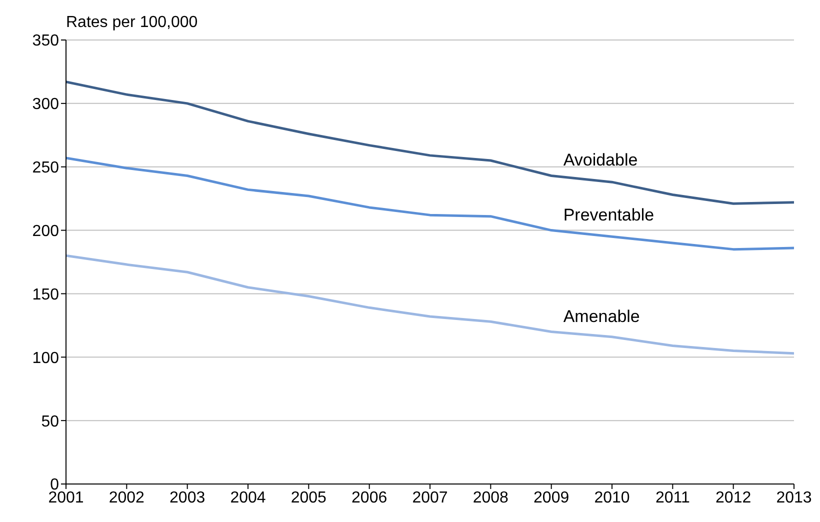 Image resolution: width=820 pixels, height=522 pixels. What do you see at coordinates (46, 41) in the screenshot?
I see `y-tick-label: 350` at bounding box center [46, 41].